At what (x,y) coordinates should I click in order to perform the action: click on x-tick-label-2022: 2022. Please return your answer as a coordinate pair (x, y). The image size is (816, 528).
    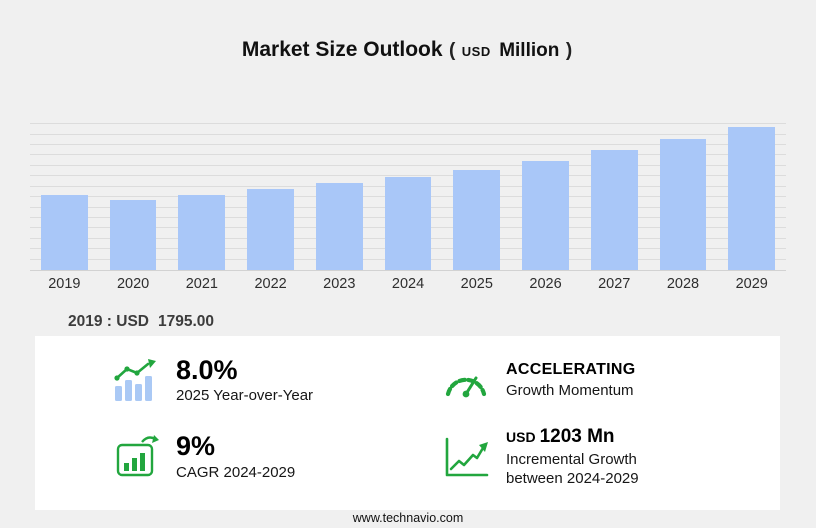
    Looking at the image, I should click on (270, 284).